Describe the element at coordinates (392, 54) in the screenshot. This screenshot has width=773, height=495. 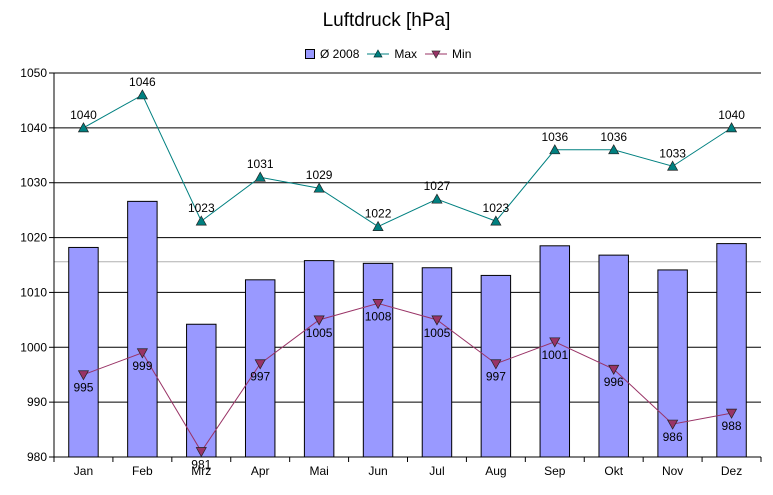
I see `legend-item-max: Max` at that location.